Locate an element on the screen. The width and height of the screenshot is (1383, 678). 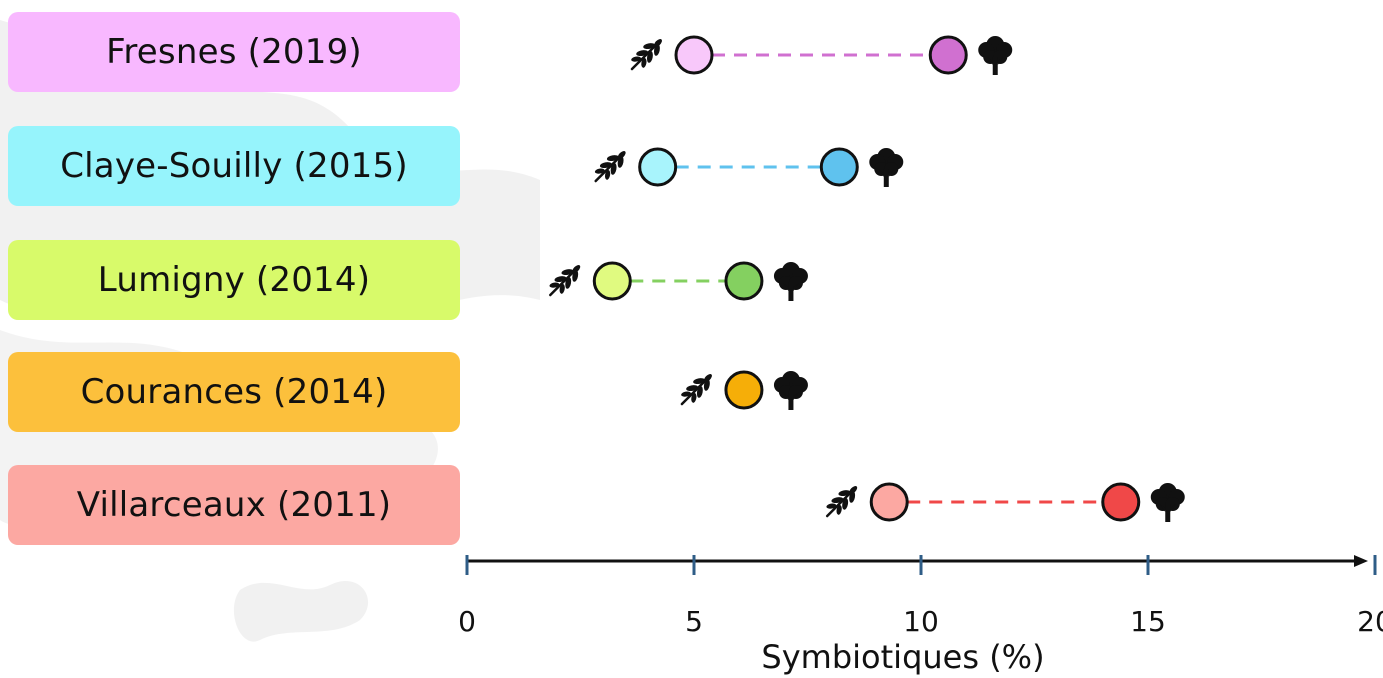
x-tick-label: 0 is located at coordinates (467, 621).